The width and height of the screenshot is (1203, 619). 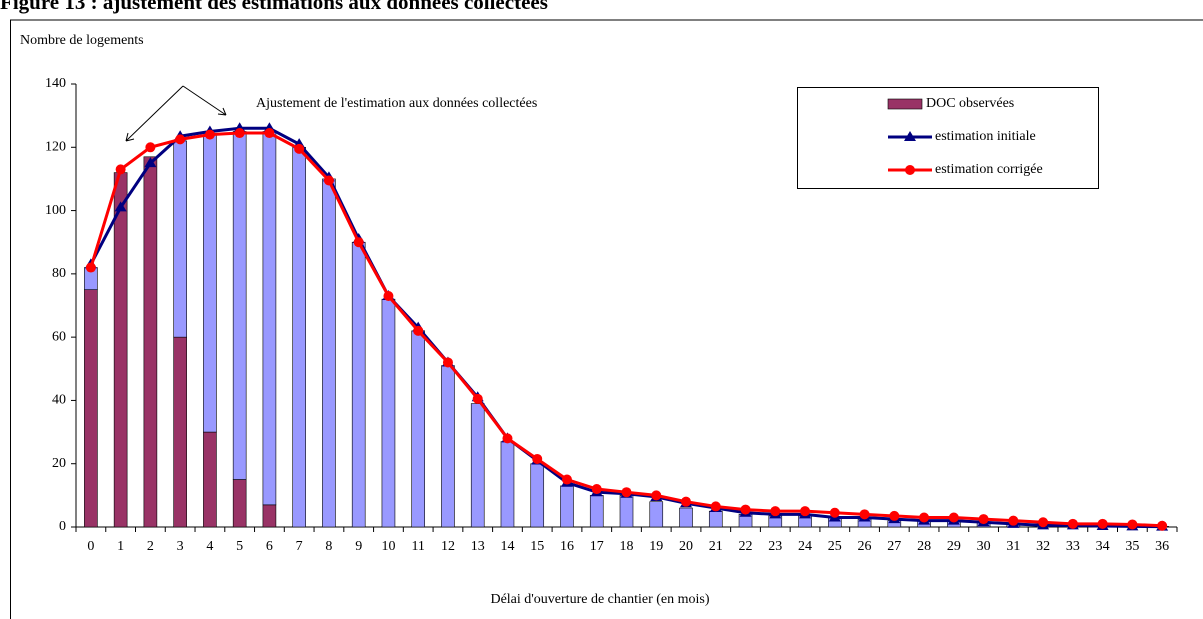 What do you see at coordinates (55, 147) in the screenshot?
I see `y-tick-label: 120` at bounding box center [55, 147].